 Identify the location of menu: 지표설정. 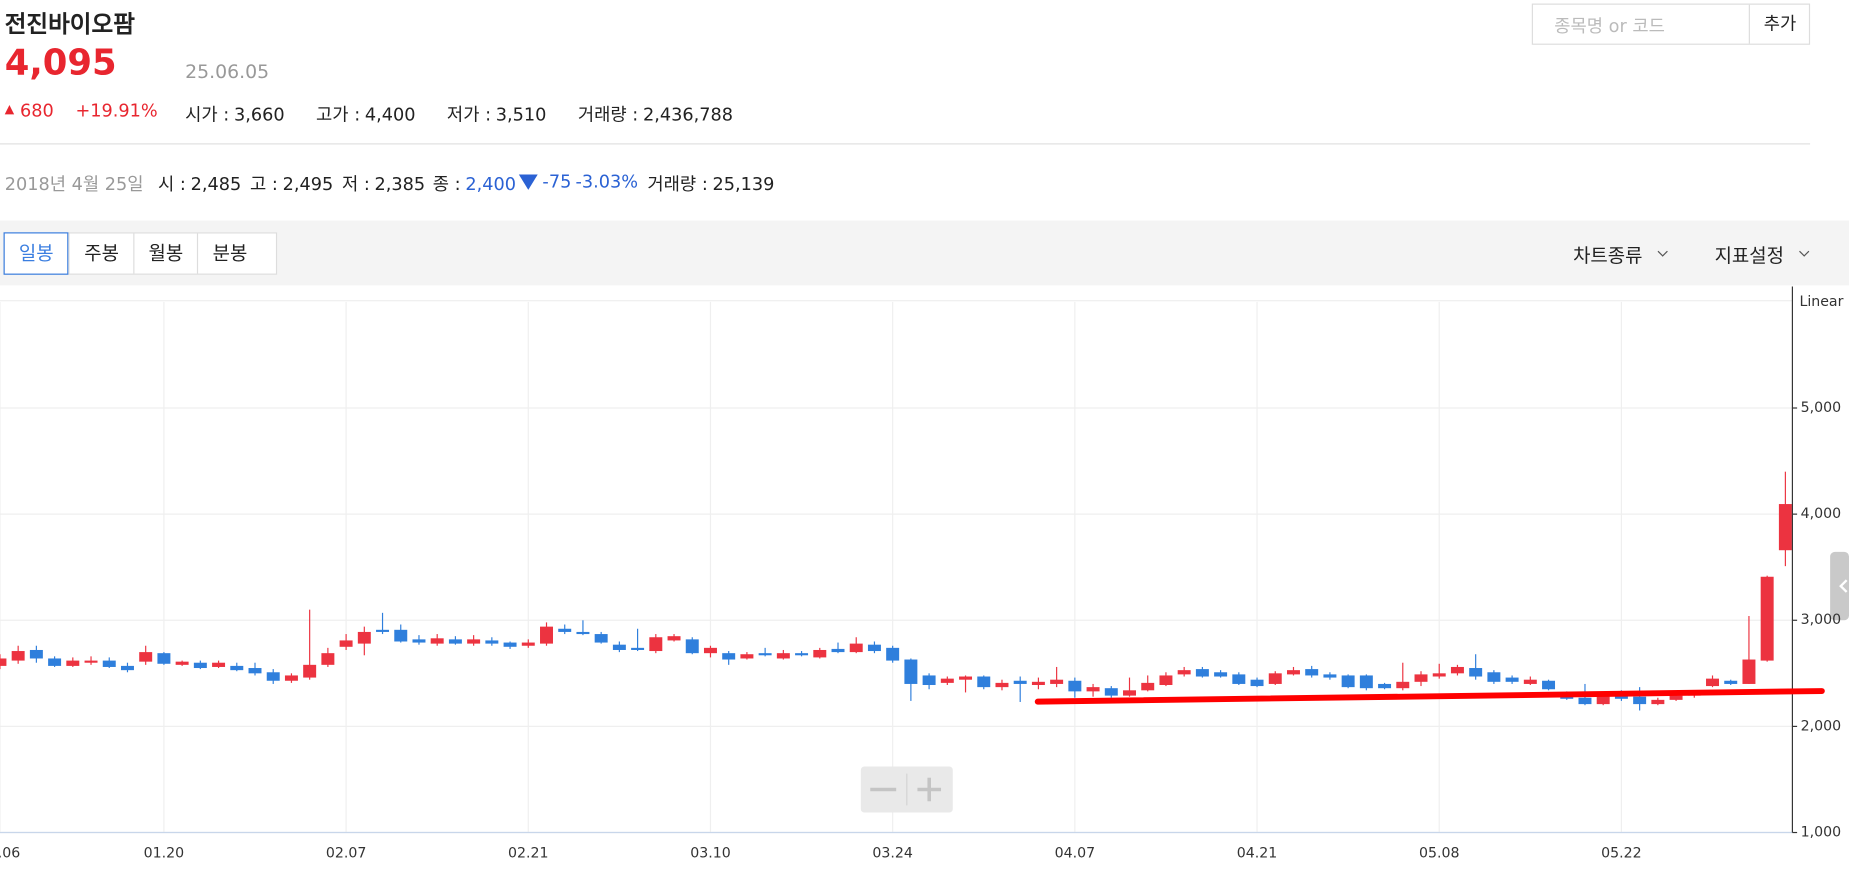
(1749, 255).